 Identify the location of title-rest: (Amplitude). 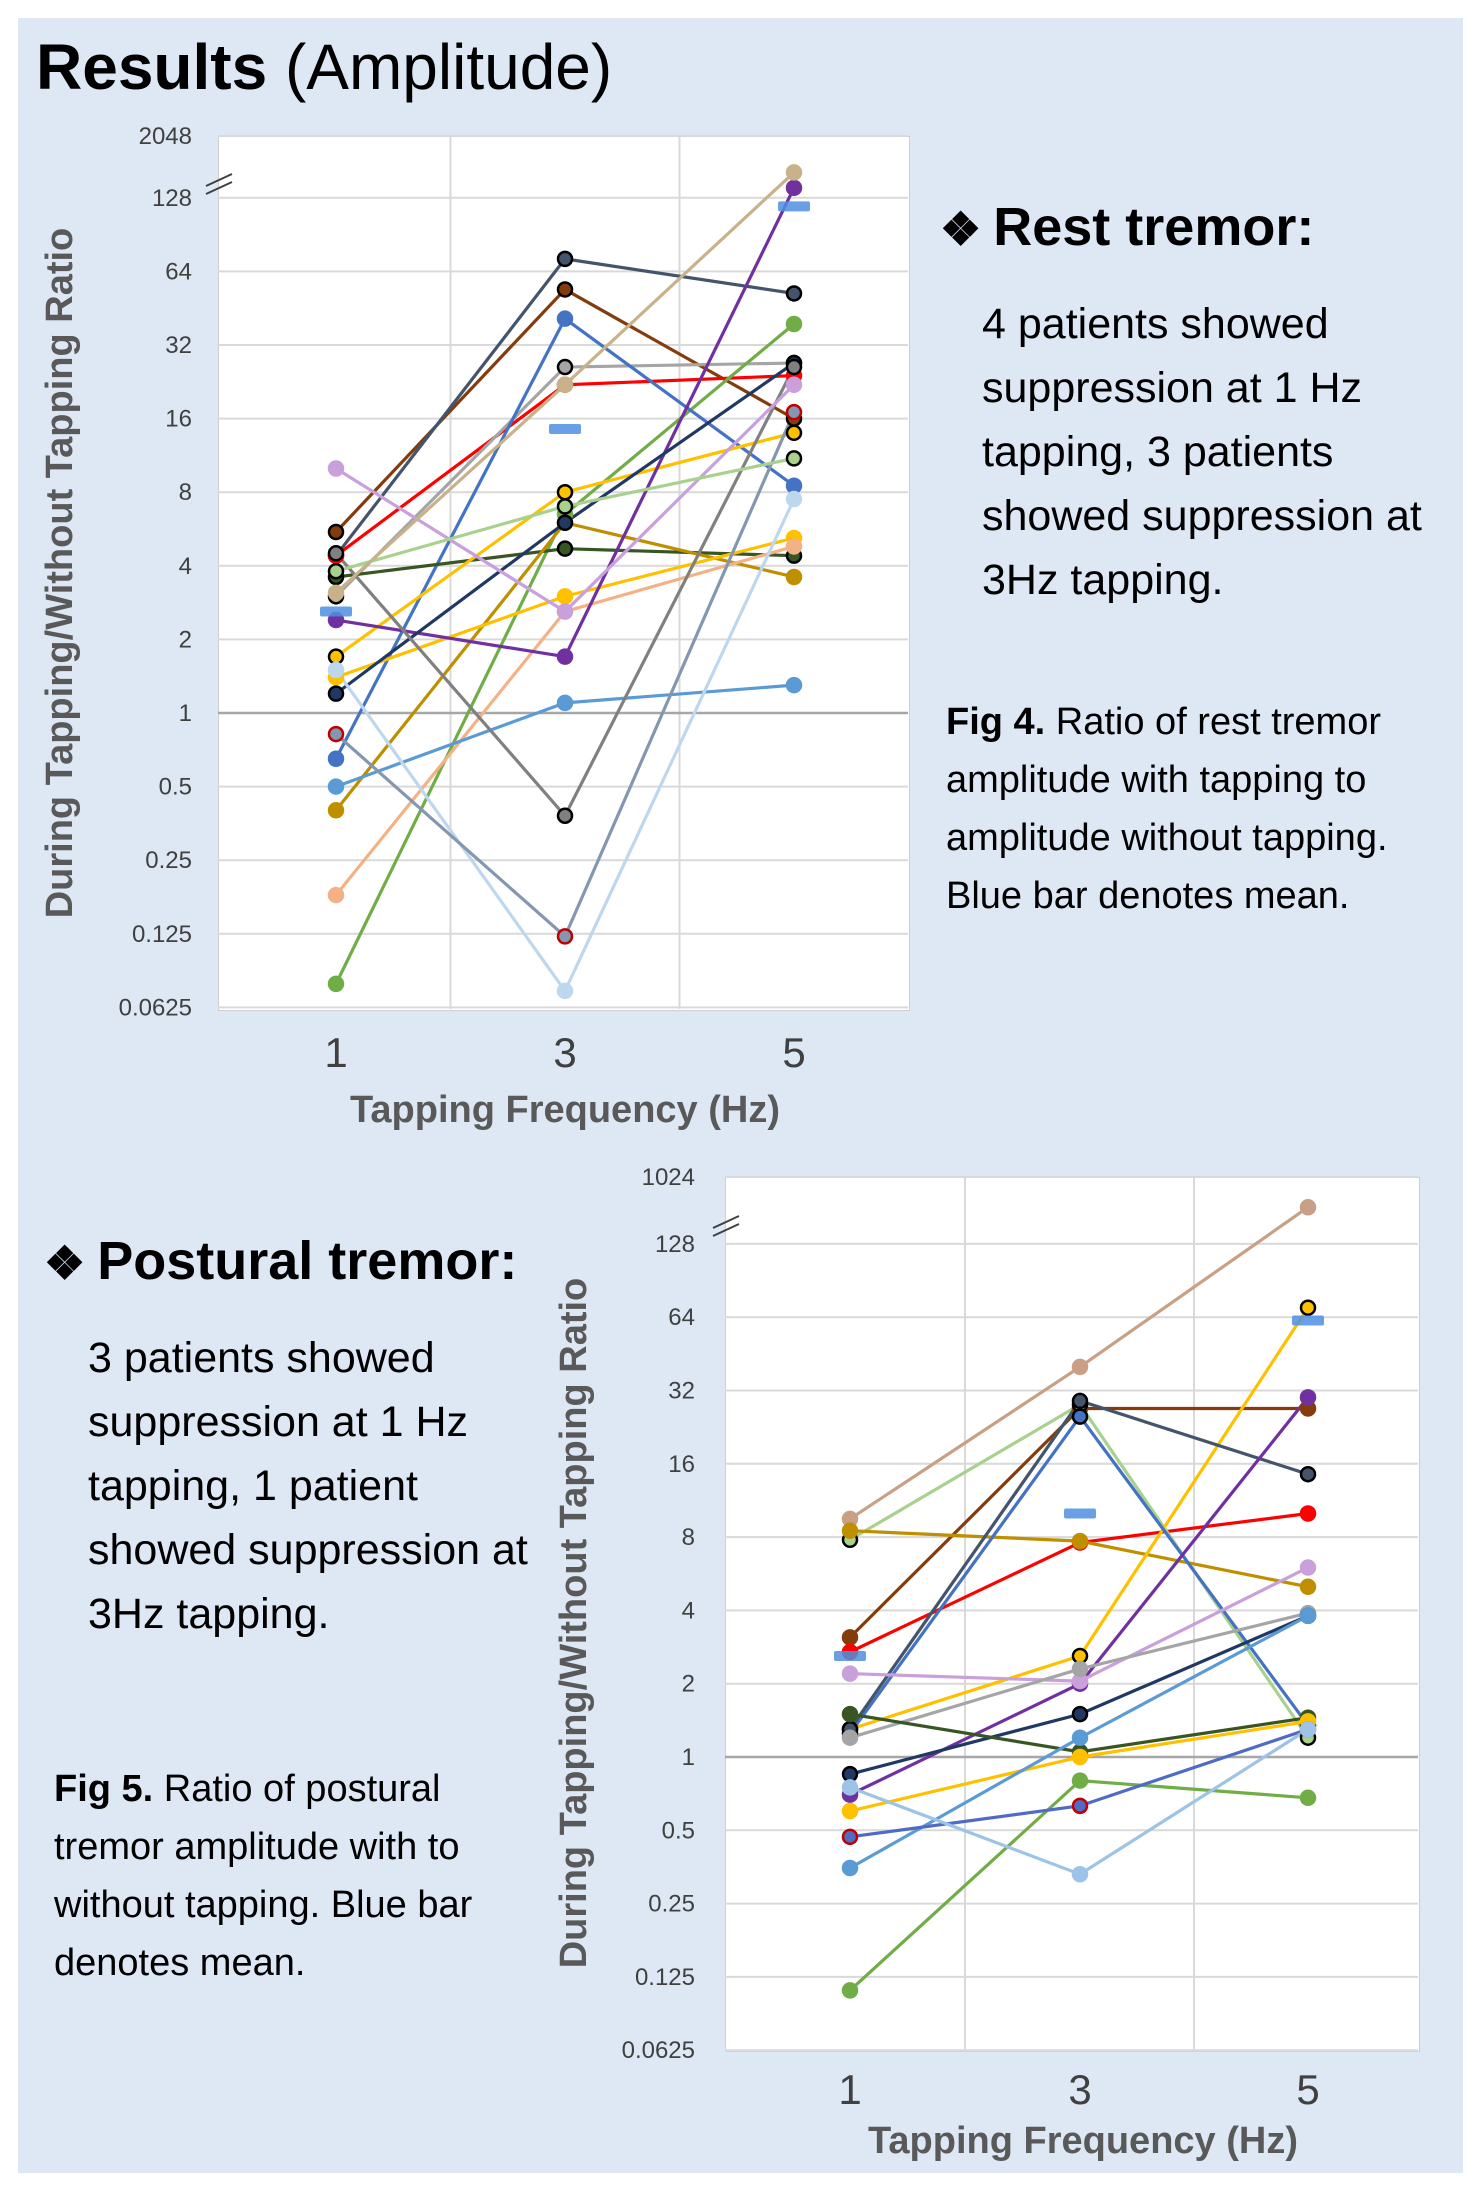
(440, 67).